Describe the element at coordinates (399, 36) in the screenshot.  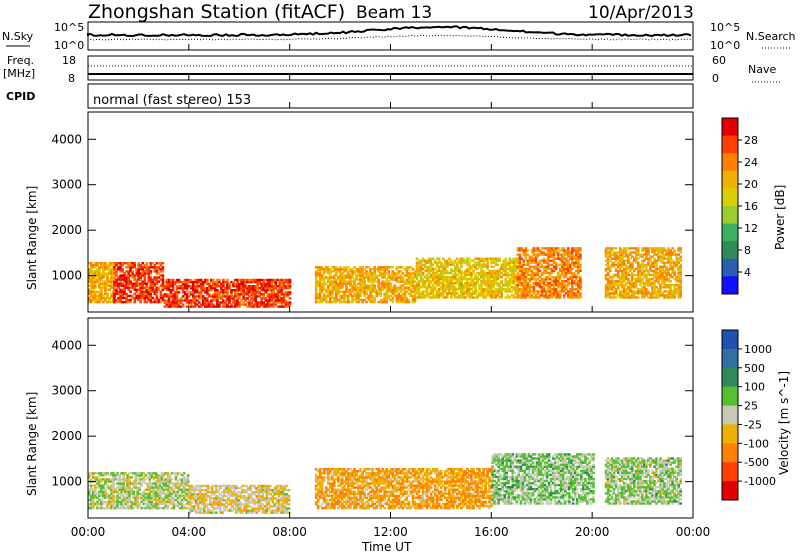
I see `noise-panel: N.Sky 10^5 10^0 10^5 10^0 N.Search` at that location.